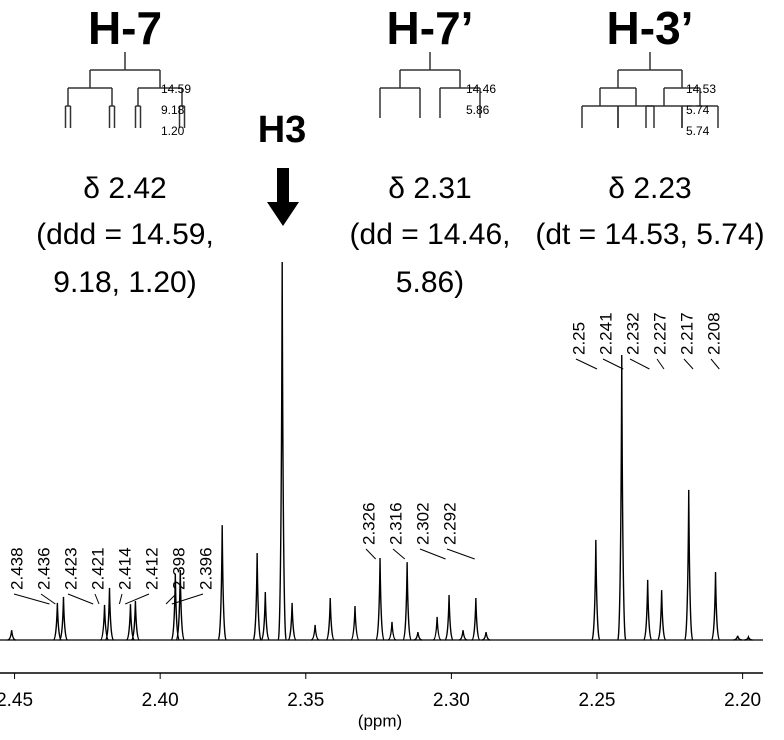 The image size is (784, 740). I want to click on peak-label: 2.302, so click(422, 523).